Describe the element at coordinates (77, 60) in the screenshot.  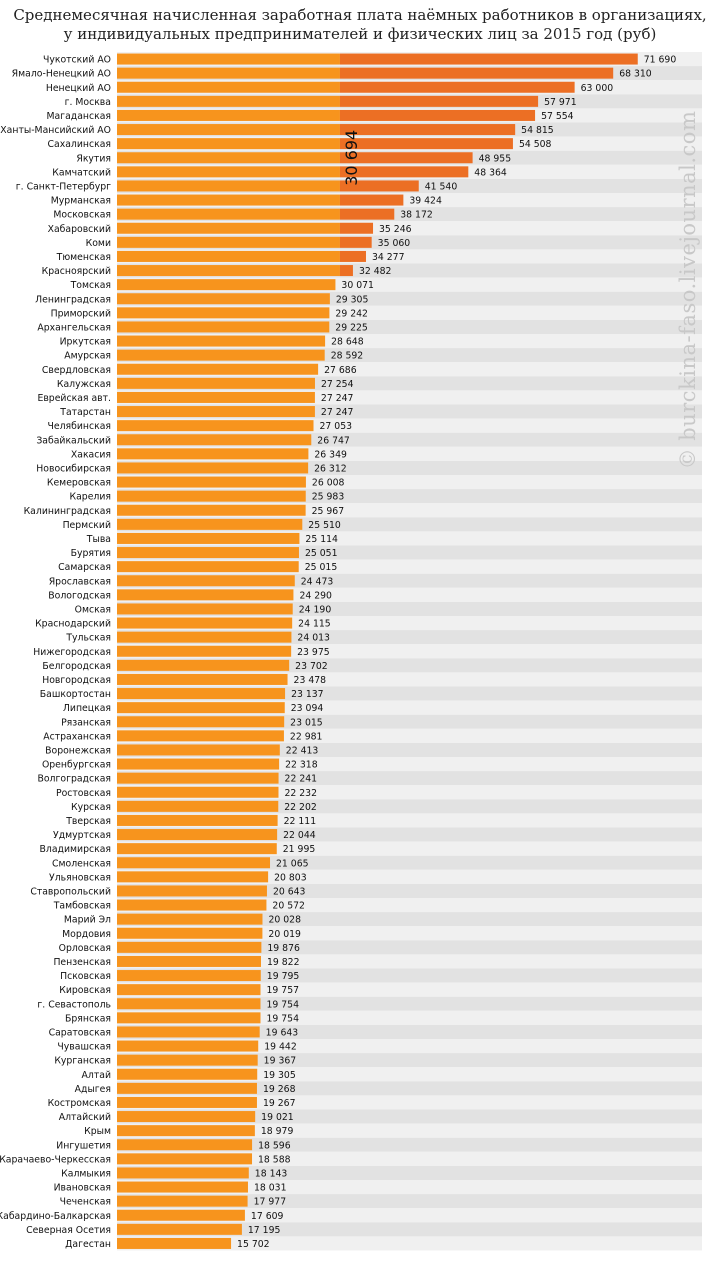
I see `category-label: Чукотский АО` at that location.